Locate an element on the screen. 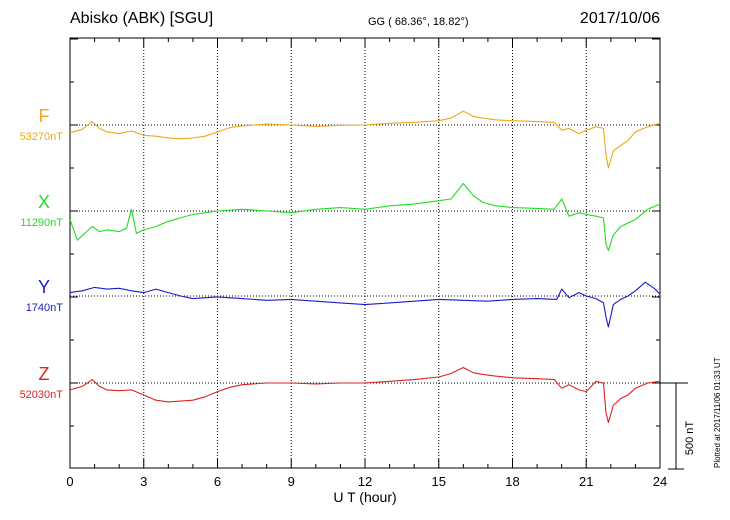 The height and width of the screenshot is (520, 730). scale-bar-label: 500 nT is located at coordinates (690, 438).